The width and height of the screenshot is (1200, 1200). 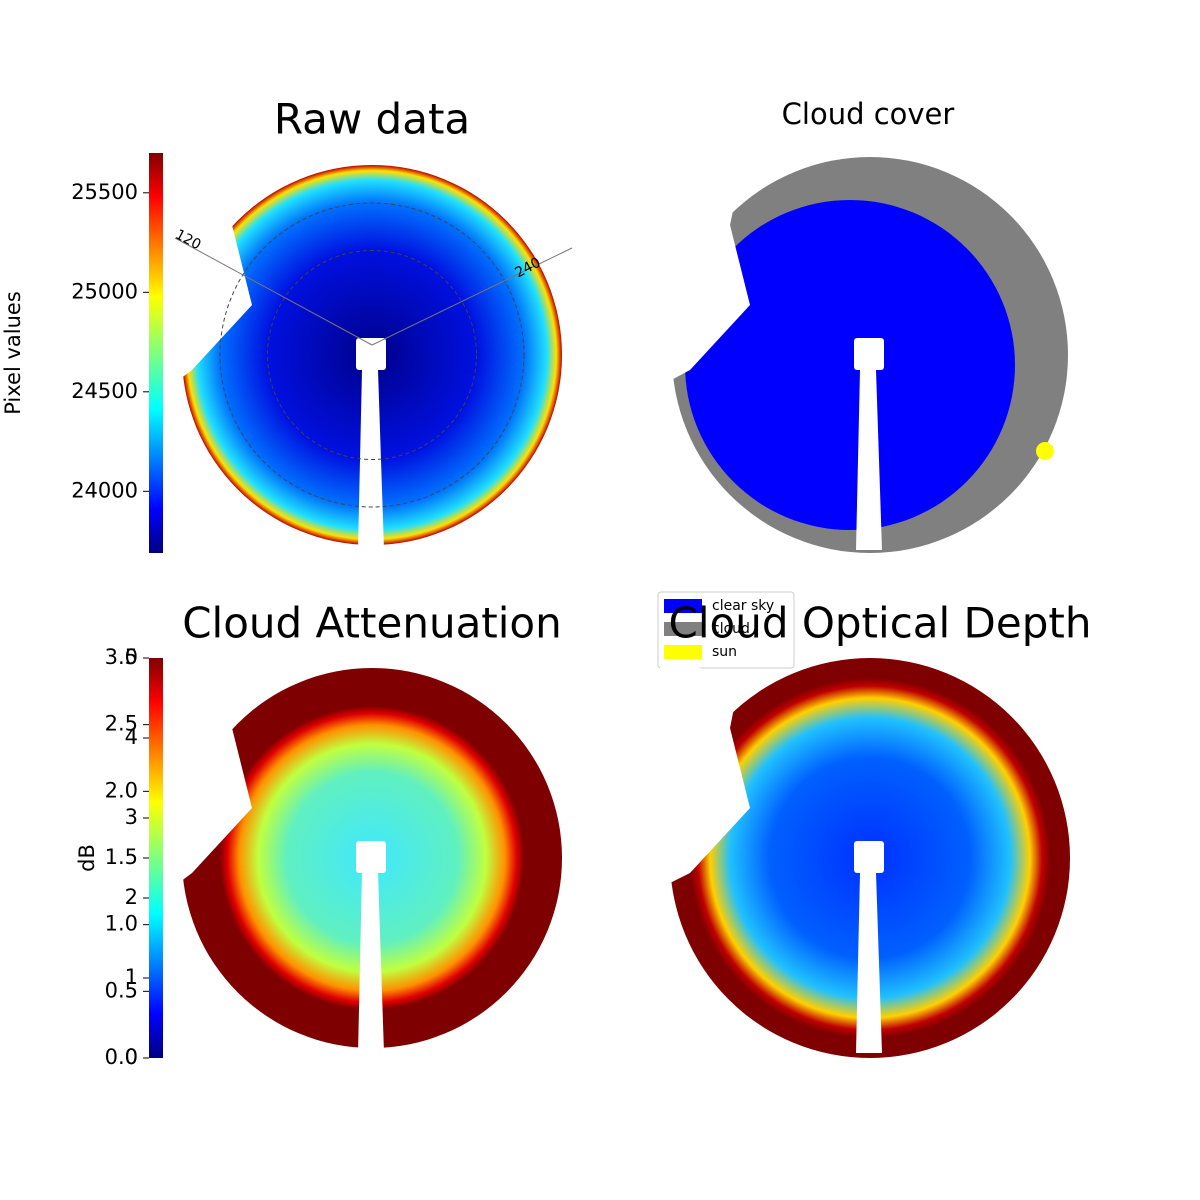 What do you see at coordinates (1045, 451) in the screenshot?
I see `sun-marker` at bounding box center [1045, 451].